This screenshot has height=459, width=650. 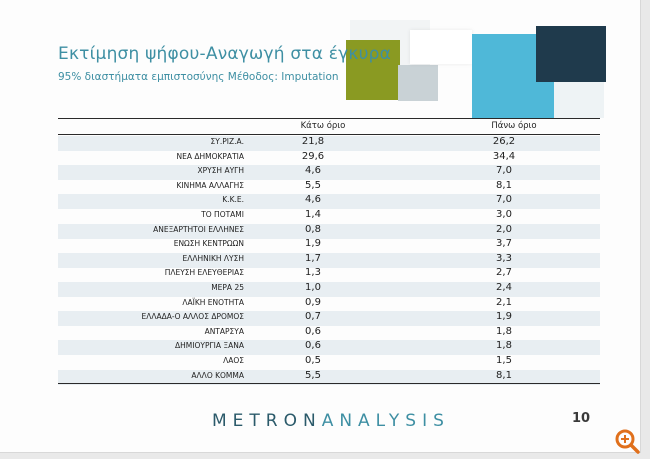 I want to click on table-row: ΤΟ ΠΟΤΑΜΙ 1,4 3,0, so click(x=329, y=216).